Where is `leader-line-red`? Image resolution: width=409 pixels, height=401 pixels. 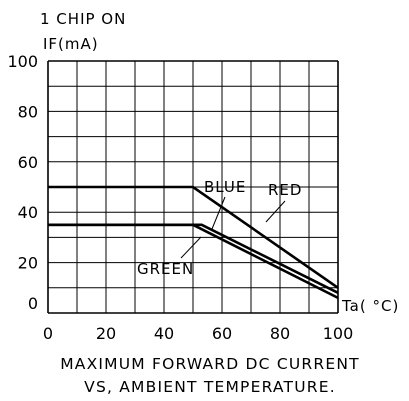
leader-line-red is located at coordinates (275, 211).